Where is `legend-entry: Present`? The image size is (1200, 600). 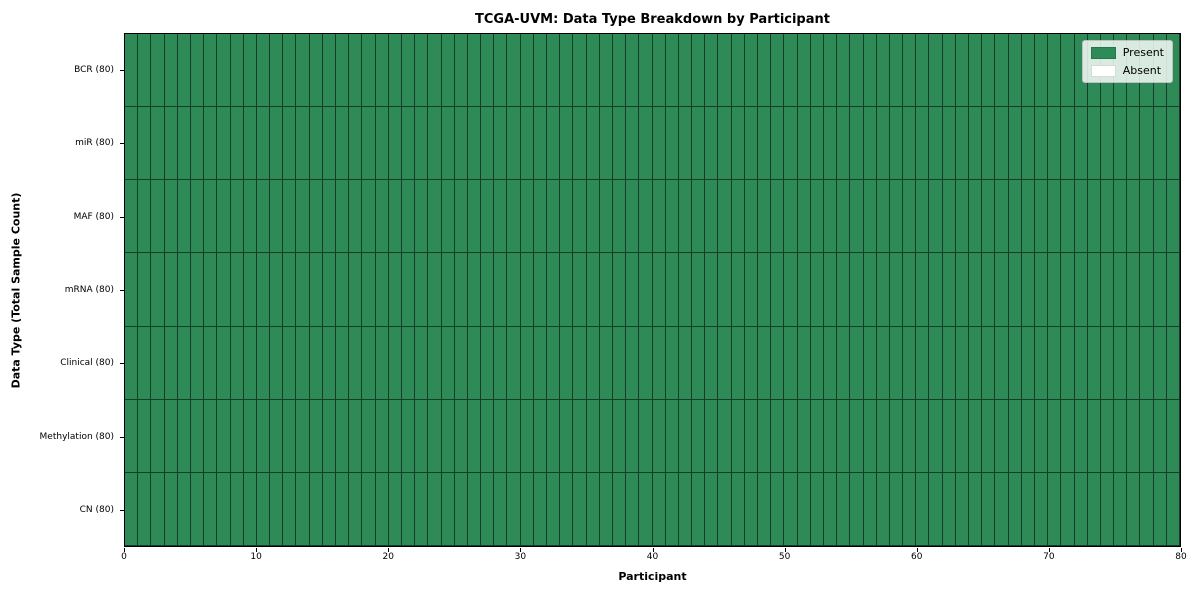
legend-entry: Present is located at coordinates (1127, 52).